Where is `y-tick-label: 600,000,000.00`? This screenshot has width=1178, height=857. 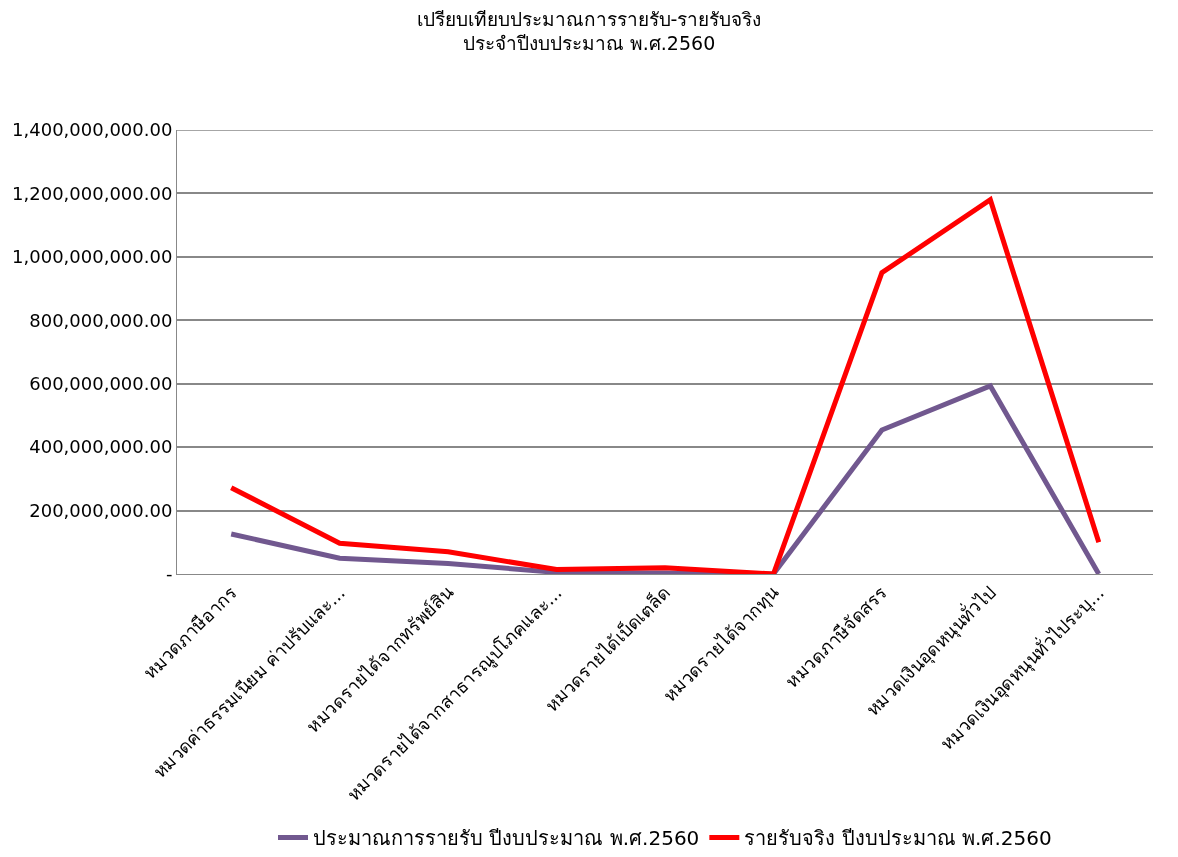
y-tick-label: 600,000,000.00 is located at coordinates (101, 384).